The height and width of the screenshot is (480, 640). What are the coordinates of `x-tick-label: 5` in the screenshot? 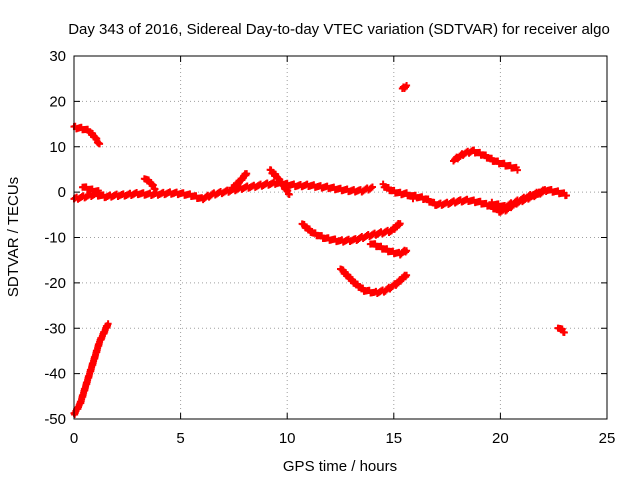 It's located at (180, 438).